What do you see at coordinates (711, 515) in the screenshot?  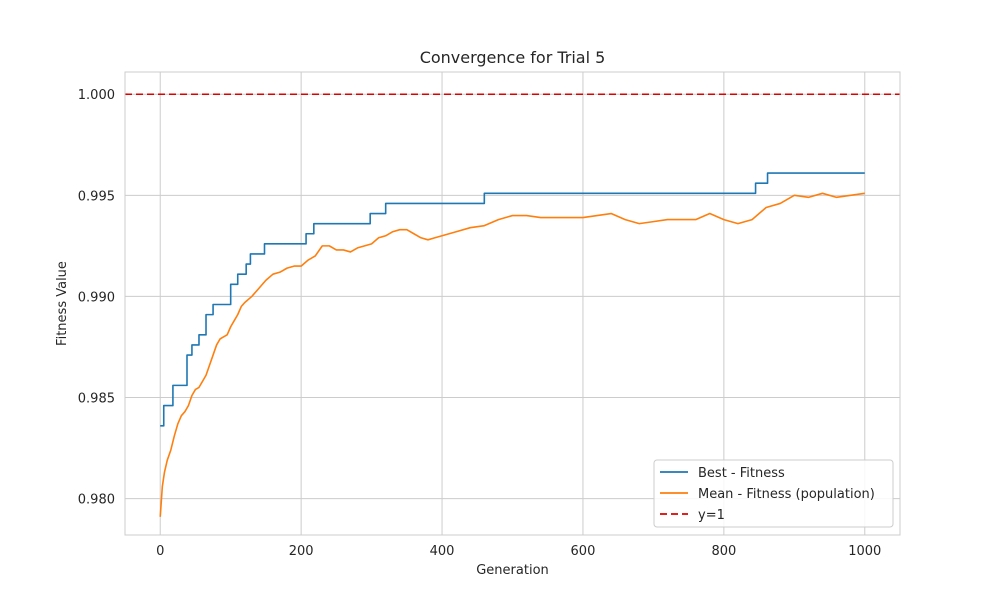 I see `legend-label-y-equals-1: y=1` at bounding box center [711, 515].